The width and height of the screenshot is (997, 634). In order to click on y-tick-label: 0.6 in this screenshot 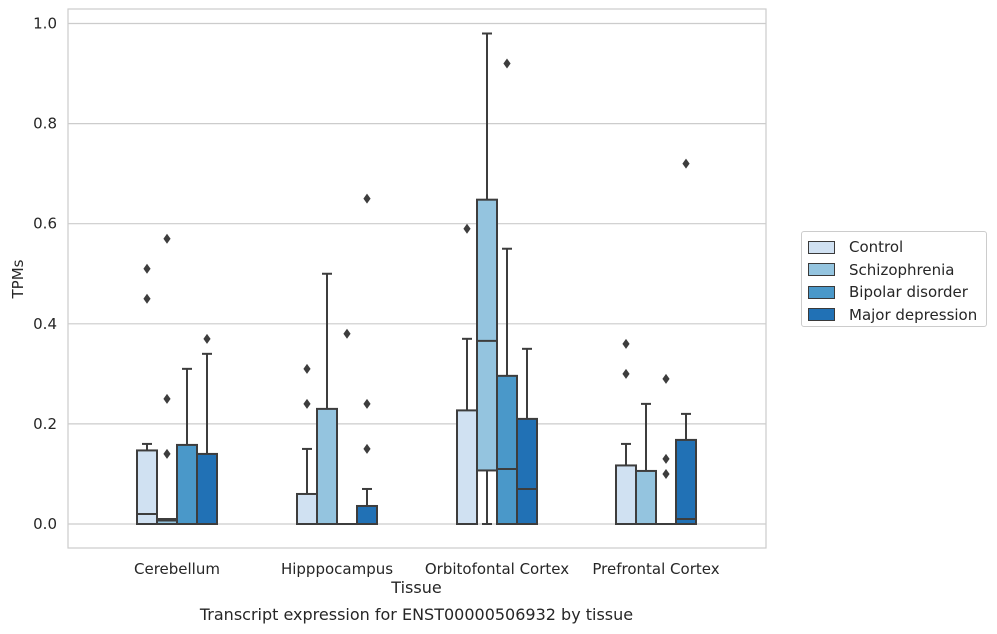, I will do `click(45, 224)`.